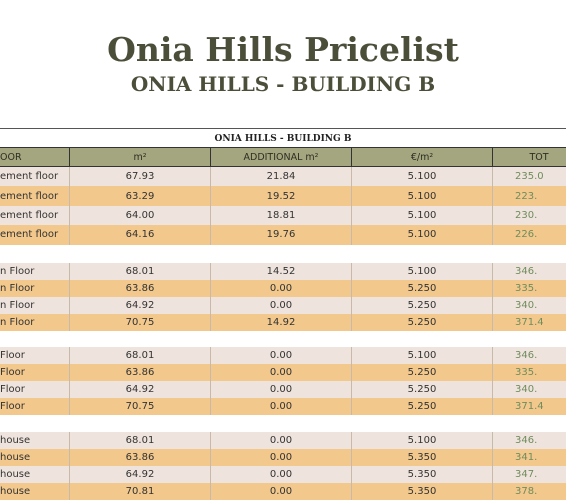 The height and width of the screenshot is (500, 566). Describe the element at coordinates (281, 215) in the screenshot. I see `table-cell: 18.81` at that location.